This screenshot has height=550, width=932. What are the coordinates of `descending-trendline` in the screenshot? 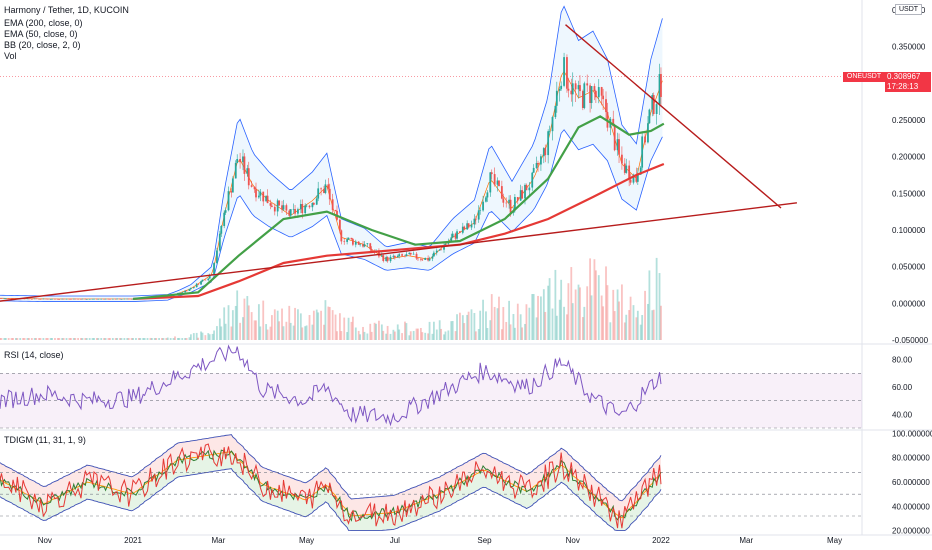 It's located at (673, 116).